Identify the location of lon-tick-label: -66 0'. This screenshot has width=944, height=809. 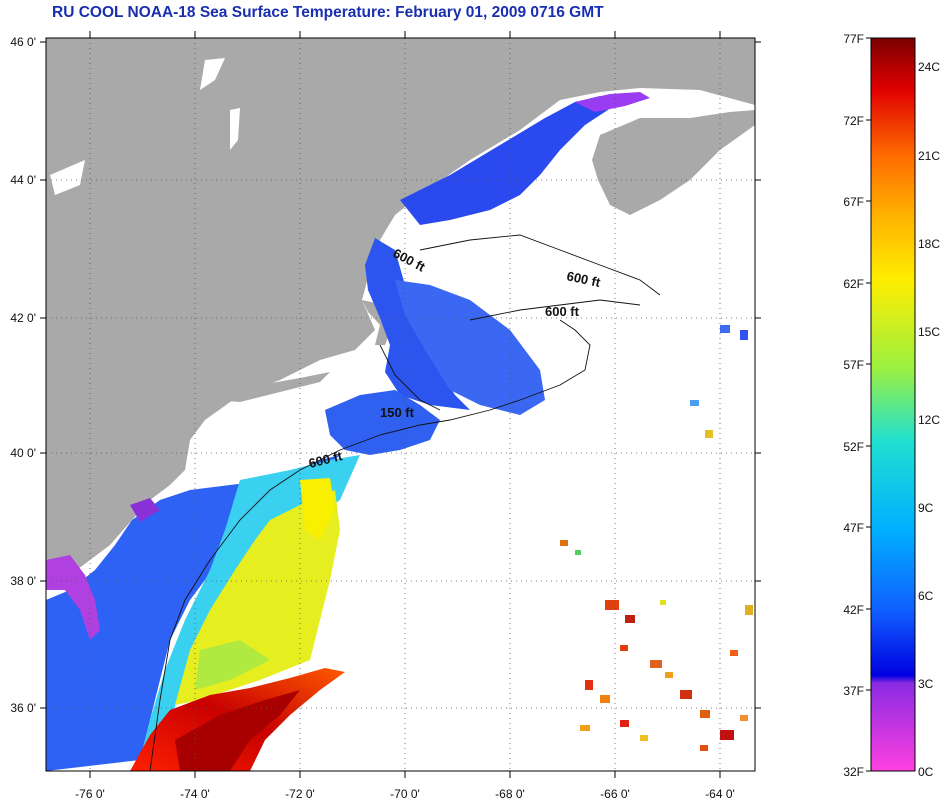
(615, 794).